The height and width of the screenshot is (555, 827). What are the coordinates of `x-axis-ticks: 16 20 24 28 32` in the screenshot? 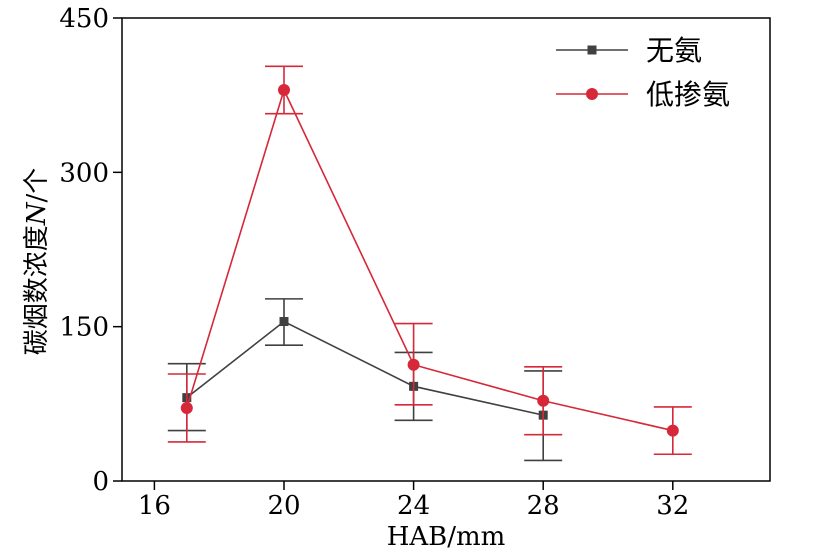 It's located at (413, 501).